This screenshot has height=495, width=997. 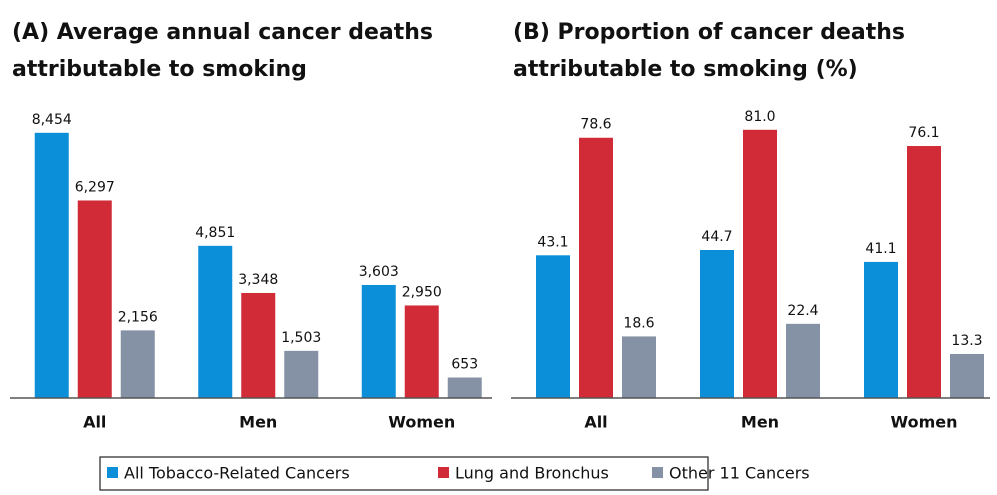 What do you see at coordinates (215, 233) in the screenshot?
I see `value-label: 4,851` at bounding box center [215, 233].